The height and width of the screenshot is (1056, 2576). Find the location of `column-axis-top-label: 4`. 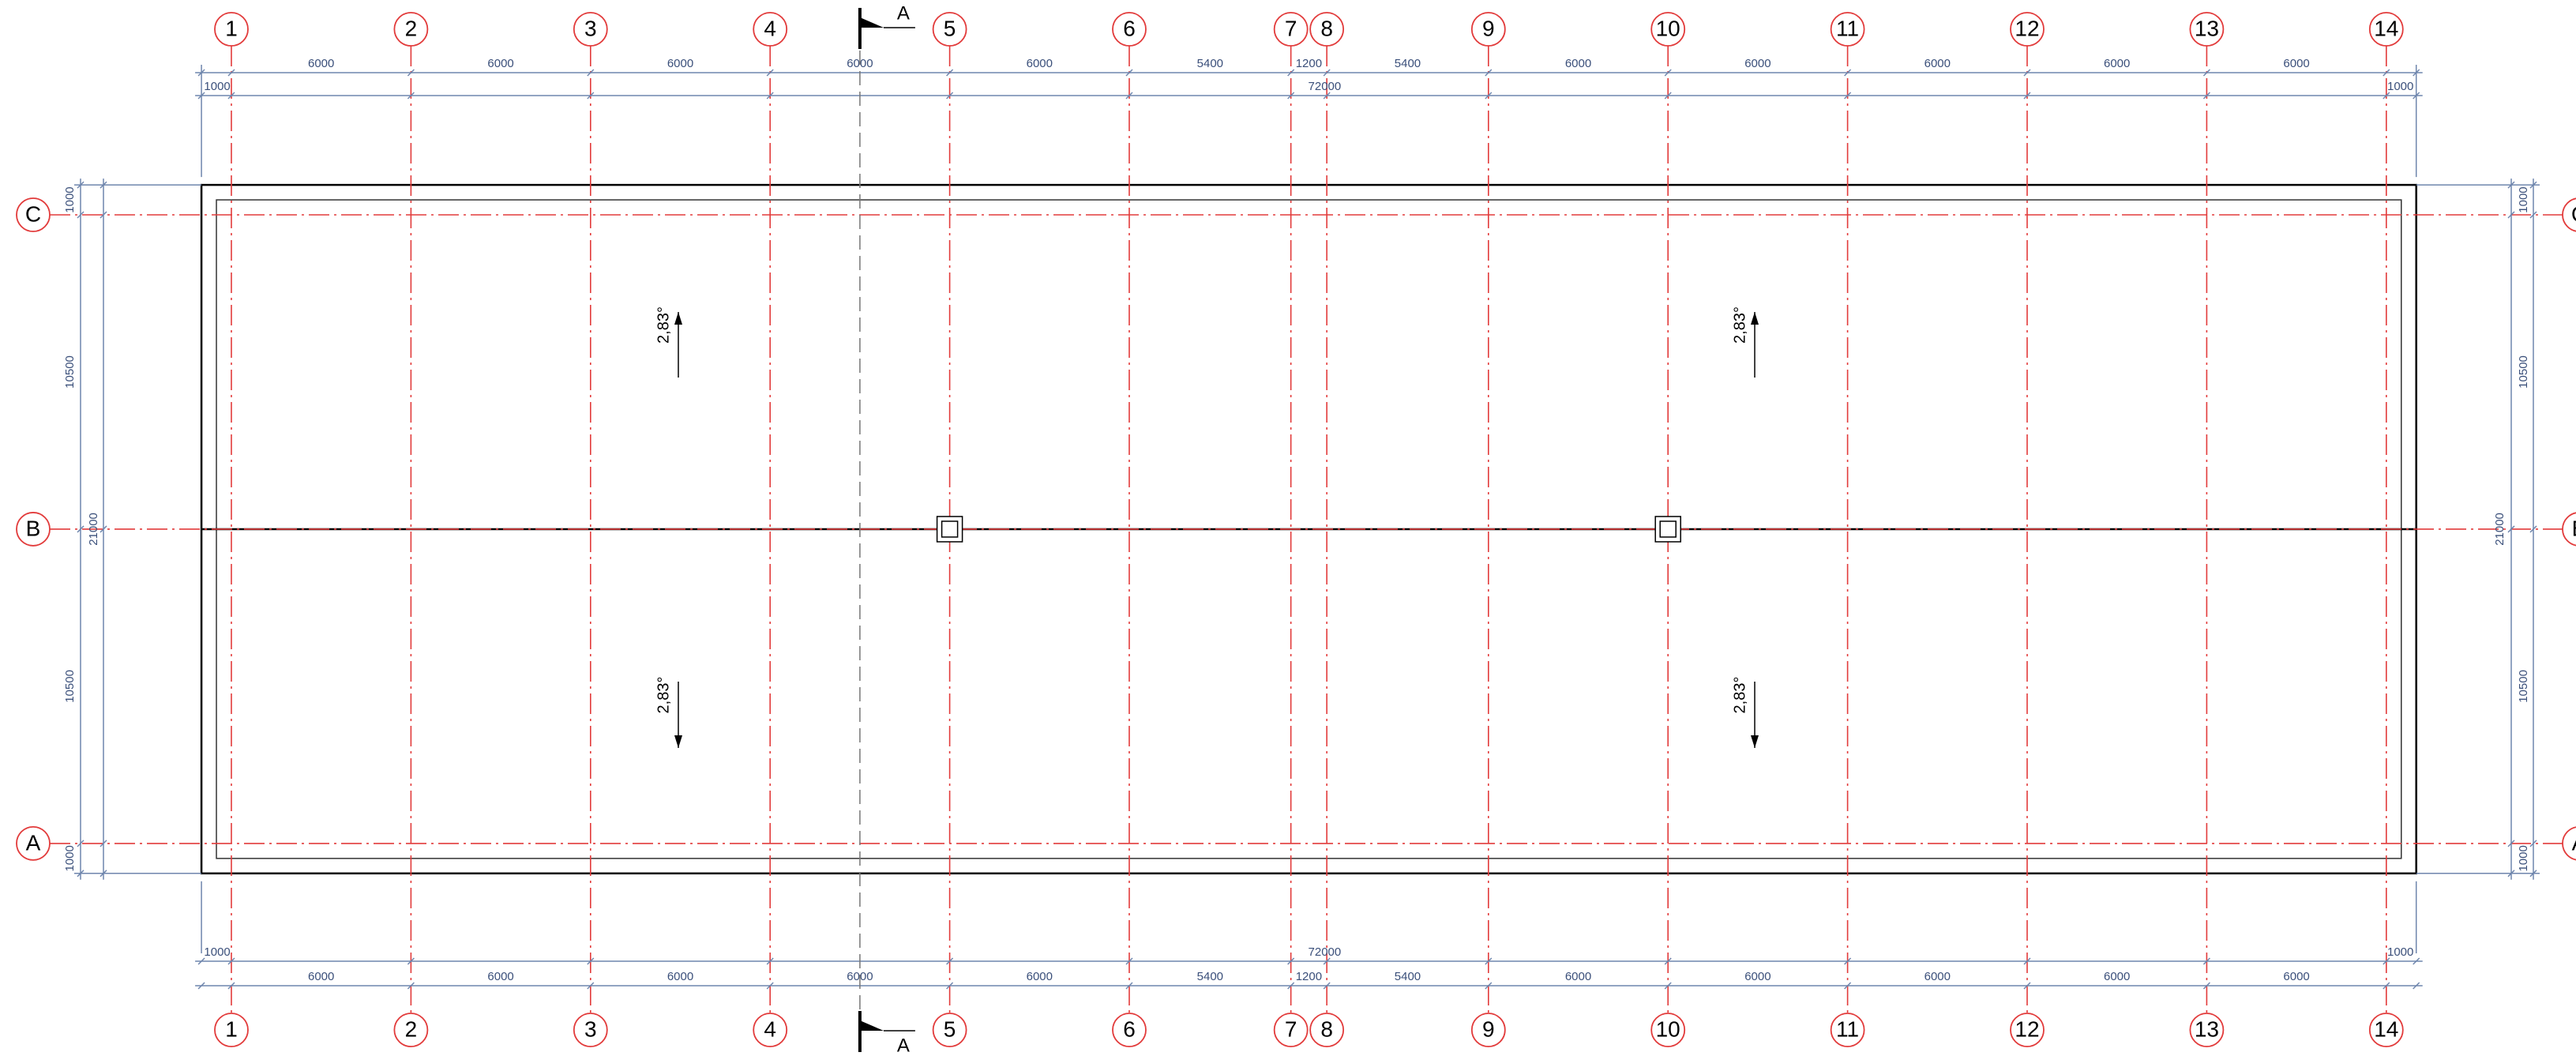

column-axis-top-label: 4 is located at coordinates (770, 28).